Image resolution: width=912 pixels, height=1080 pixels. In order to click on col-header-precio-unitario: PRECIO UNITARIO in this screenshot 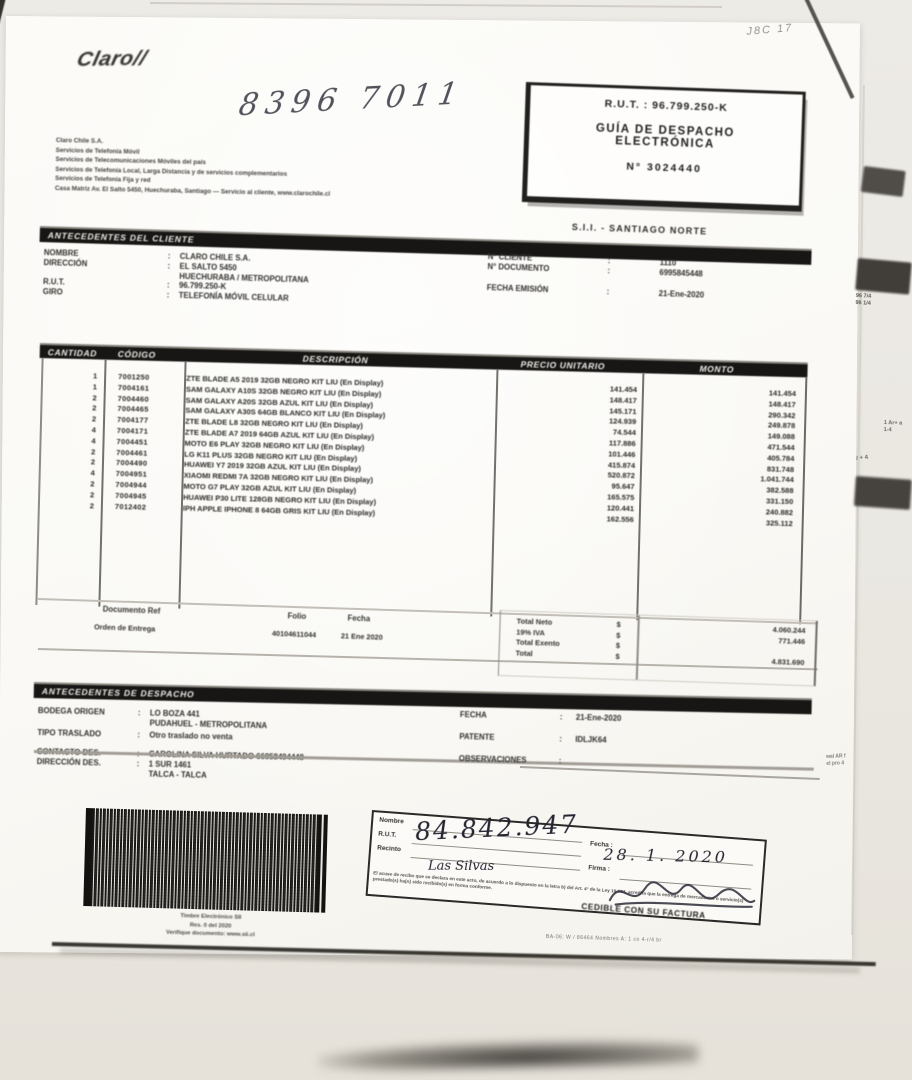, I will do `click(563, 364)`.